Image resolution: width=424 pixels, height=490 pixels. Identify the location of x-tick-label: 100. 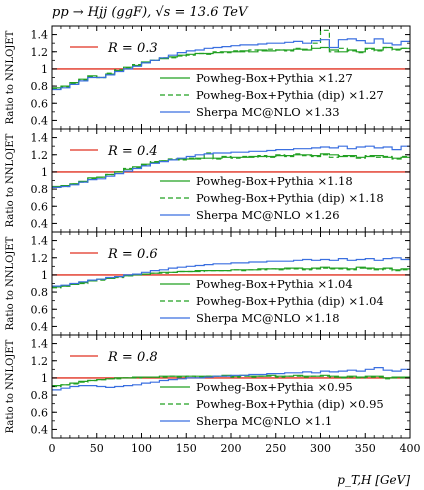
(141, 448).